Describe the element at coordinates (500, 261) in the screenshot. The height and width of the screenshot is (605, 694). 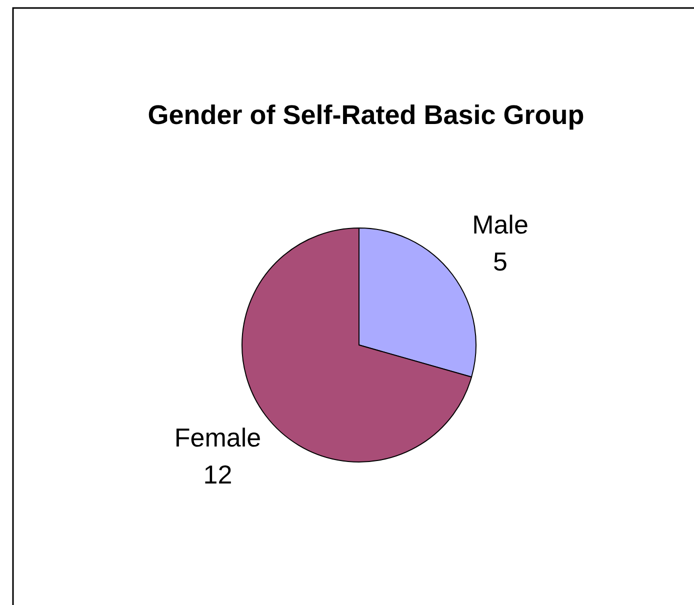
I see `data-label: 5` at that location.